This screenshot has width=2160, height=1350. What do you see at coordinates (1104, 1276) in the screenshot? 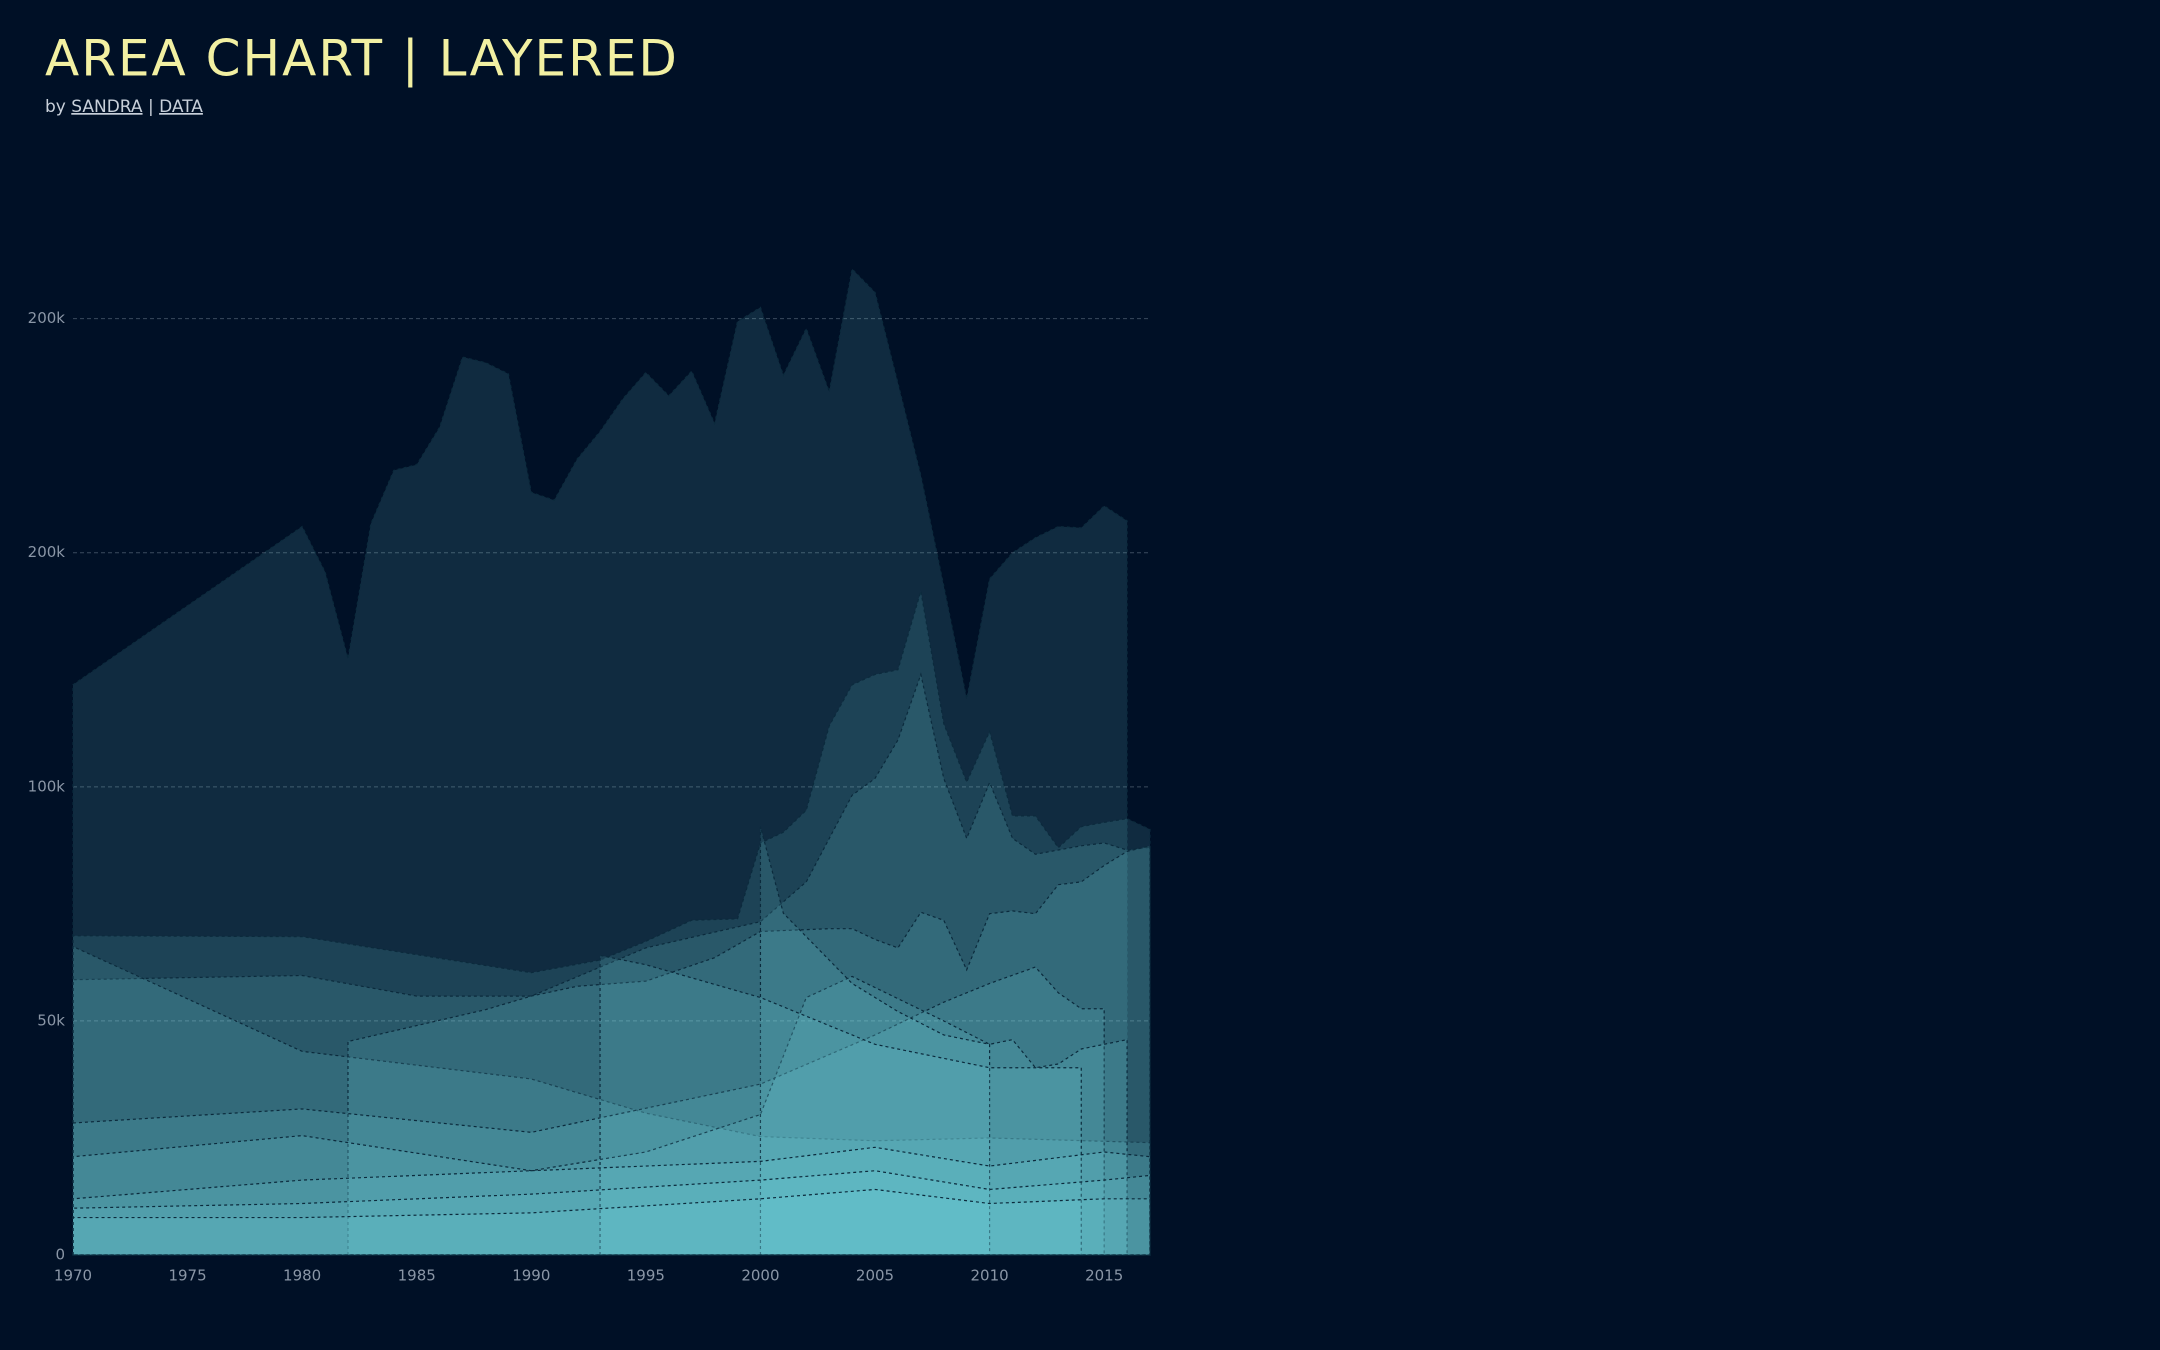
I see `x-tick-label: 2015` at bounding box center [1104, 1276].